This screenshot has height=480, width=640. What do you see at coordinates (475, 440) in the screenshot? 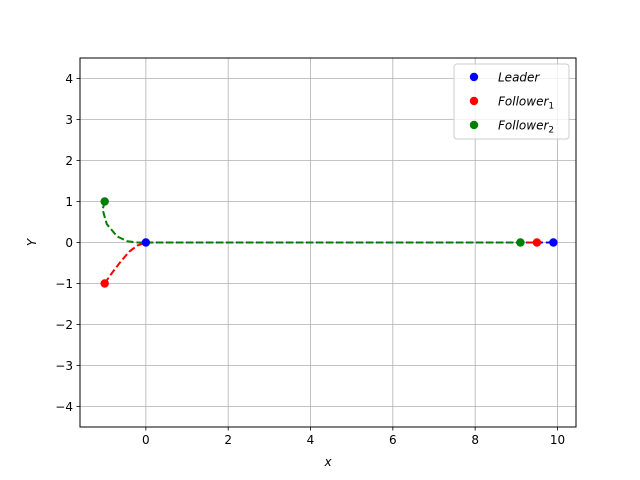
I see `x-tick-label: 8` at bounding box center [475, 440].